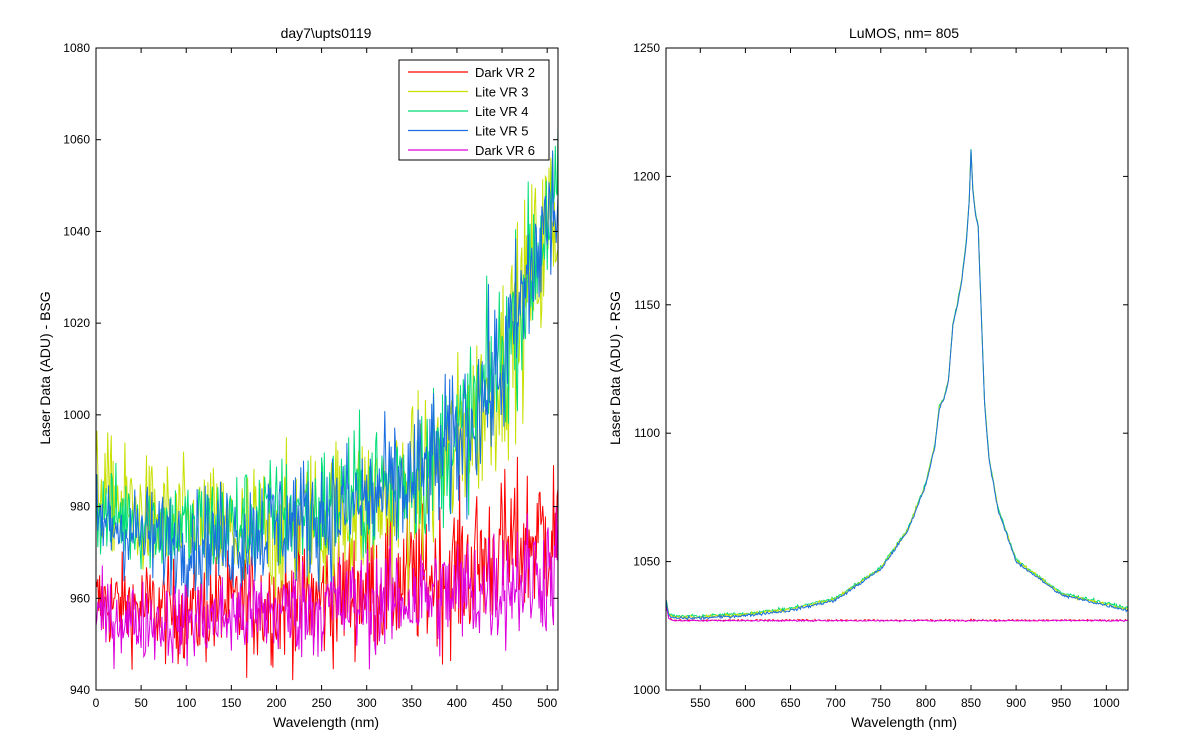 The height and width of the screenshot is (750, 1200). Describe the element at coordinates (1016, 703) in the screenshot. I see `right-x-tick-label: 900` at that location.